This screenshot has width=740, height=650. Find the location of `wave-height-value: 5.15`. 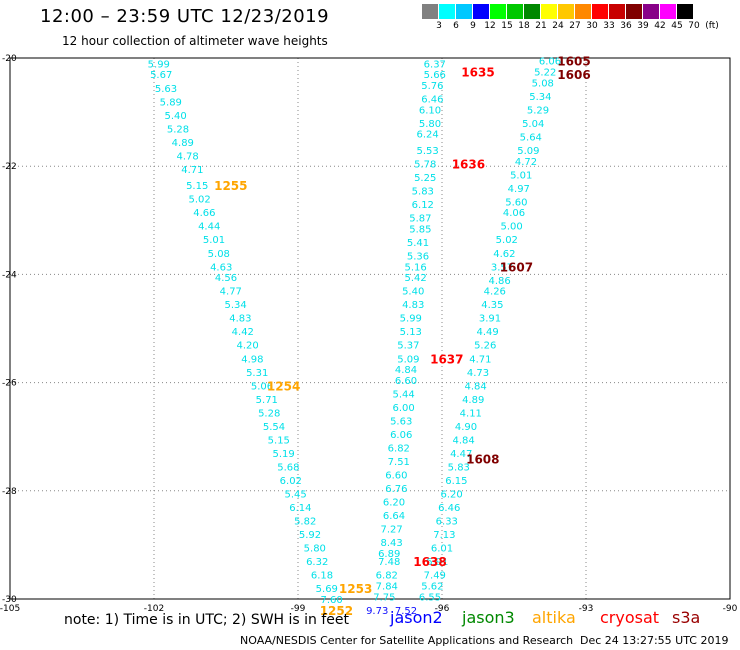

wave-height-value: 5.15 is located at coordinates (279, 440).